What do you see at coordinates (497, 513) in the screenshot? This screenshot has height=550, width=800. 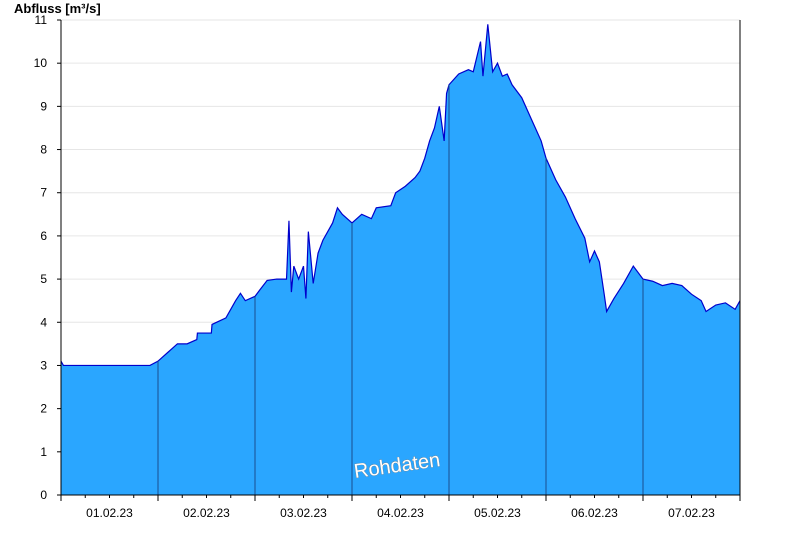 I see `x-tick-label: 05.02.23` at bounding box center [497, 513].